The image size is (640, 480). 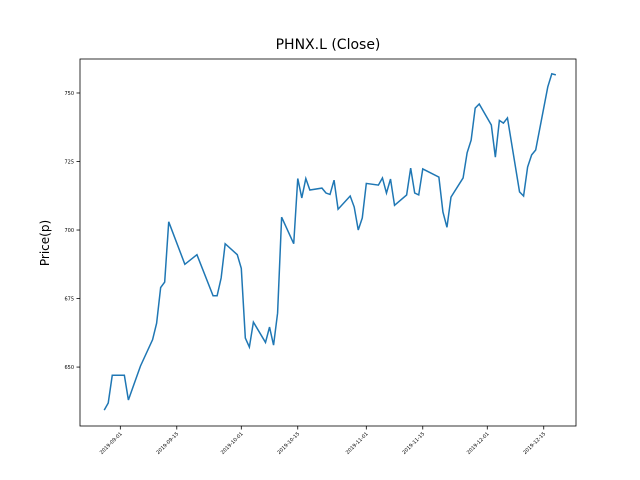 What do you see at coordinates (357, 443) in the screenshot?
I see `x-tick-label: 2019-11-01` at bounding box center [357, 443].